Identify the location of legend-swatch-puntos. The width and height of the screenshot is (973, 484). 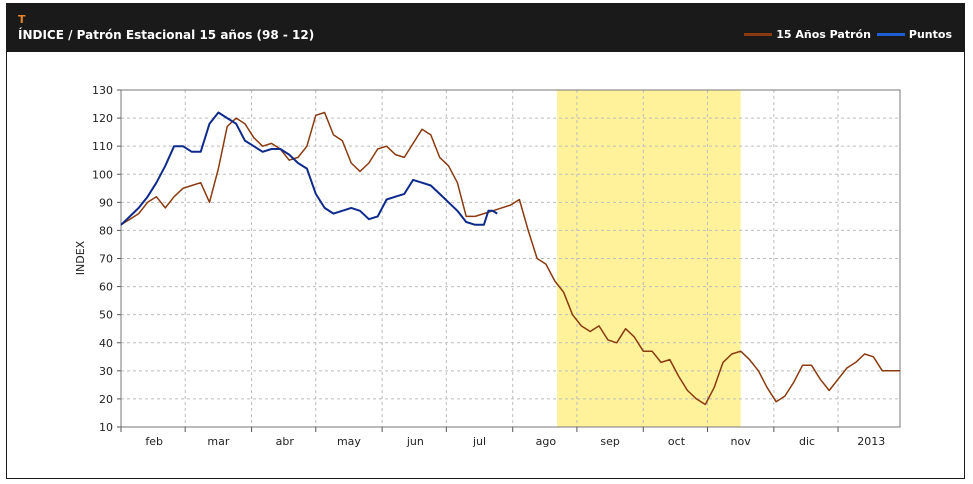
(890, 34).